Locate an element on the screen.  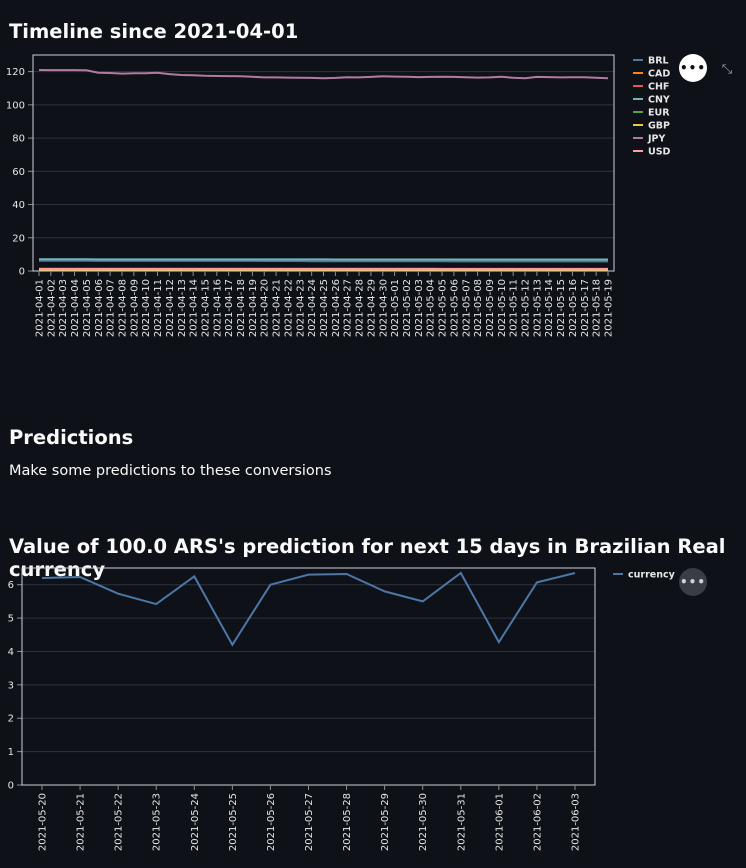
x-tick-label: 2021-04-26 is located at coordinates (336, 308).